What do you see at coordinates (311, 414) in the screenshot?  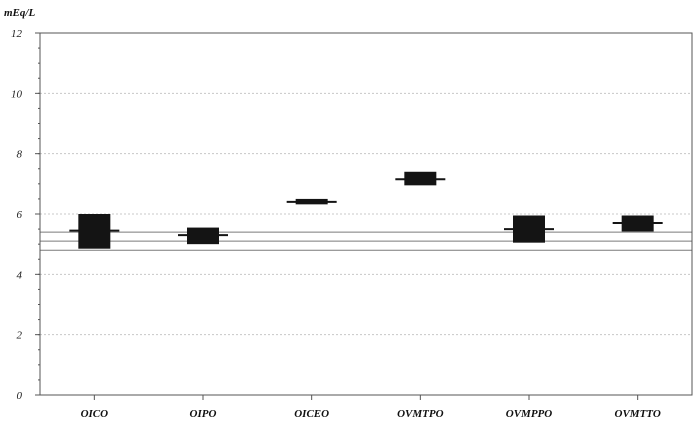 I see `x-tick-label: OICEO` at bounding box center [311, 414].